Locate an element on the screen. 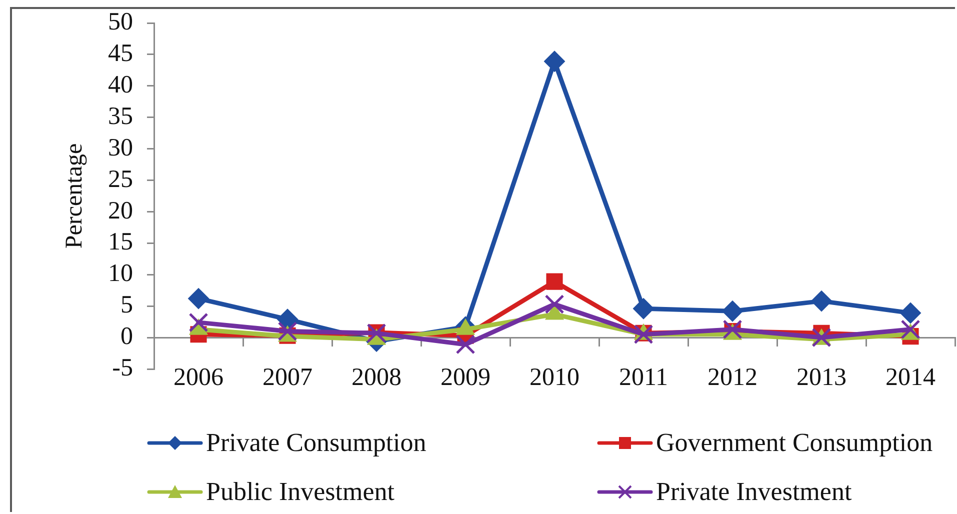 The height and width of the screenshot is (514, 957). legend-label: Government Consumption is located at coordinates (794, 443).